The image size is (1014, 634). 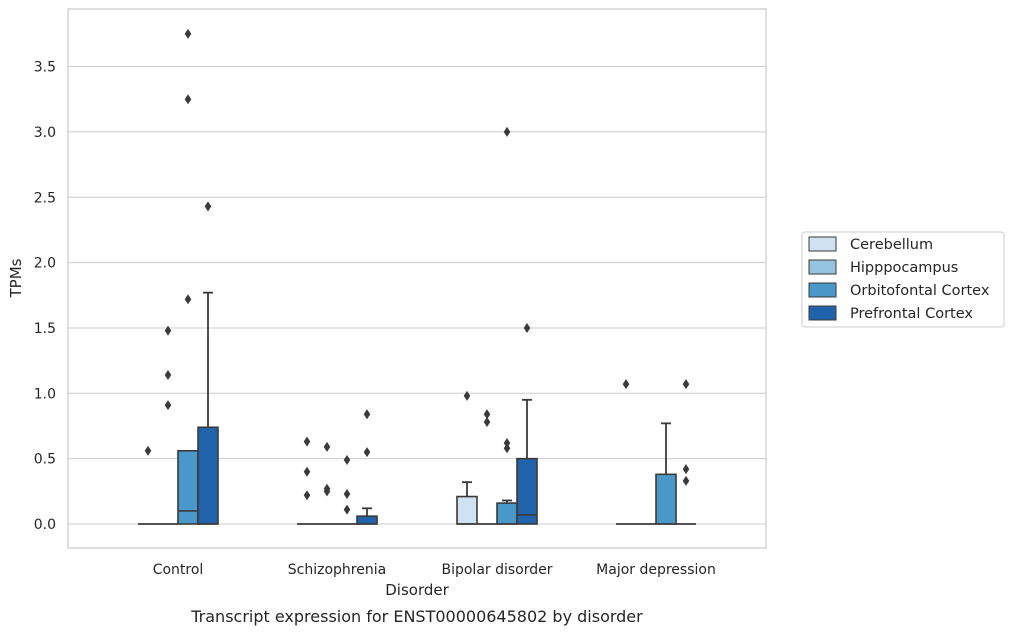 What do you see at coordinates (891, 245) in the screenshot?
I see `legend-label-0: Cerebellum` at bounding box center [891, 245].